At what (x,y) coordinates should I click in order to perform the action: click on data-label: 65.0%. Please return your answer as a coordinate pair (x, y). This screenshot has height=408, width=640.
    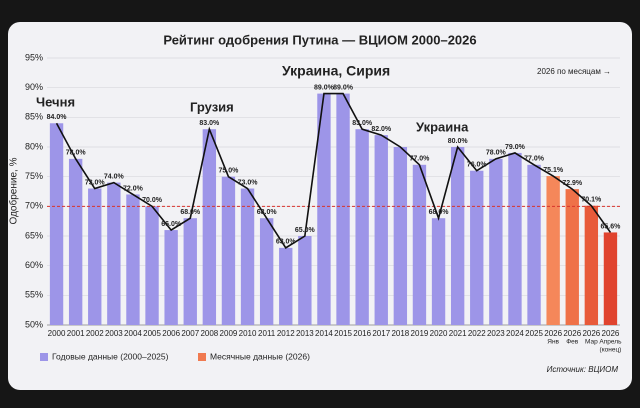
    Looking at the image, I should click on (305, 230).